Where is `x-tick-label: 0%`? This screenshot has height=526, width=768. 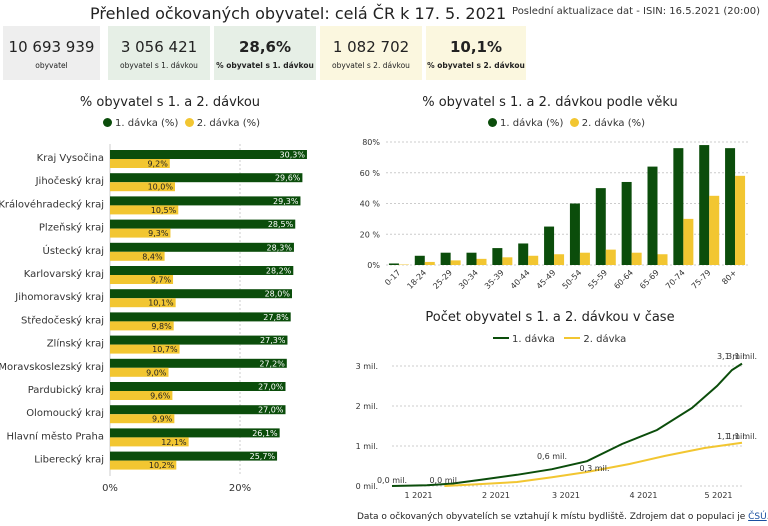
x-tick-label: 0% is located at coordinates (110, 488).